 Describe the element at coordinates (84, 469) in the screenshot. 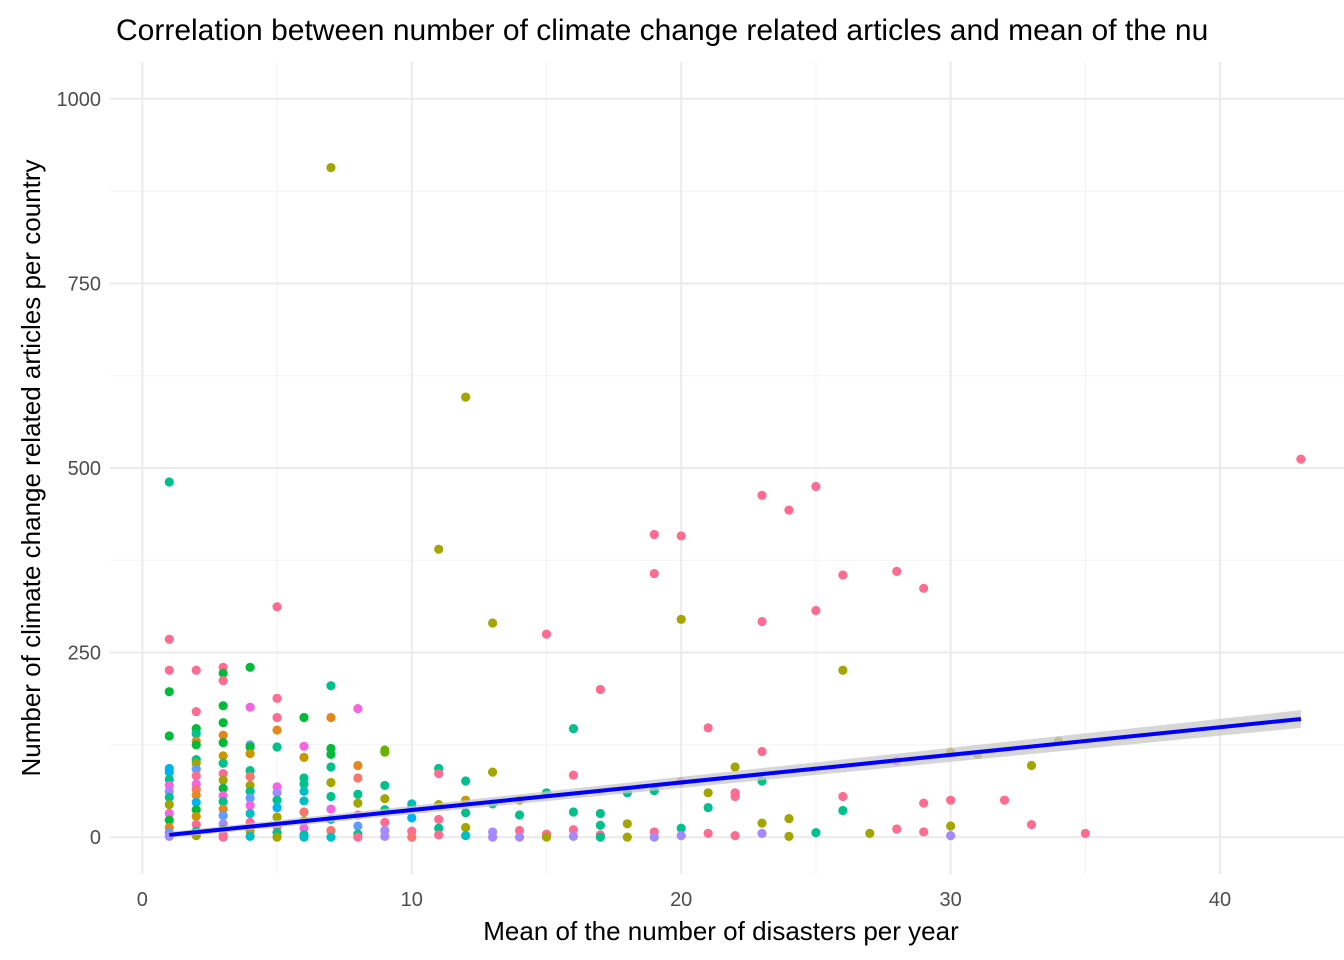

I see `y-tick-label: 500` at that location.